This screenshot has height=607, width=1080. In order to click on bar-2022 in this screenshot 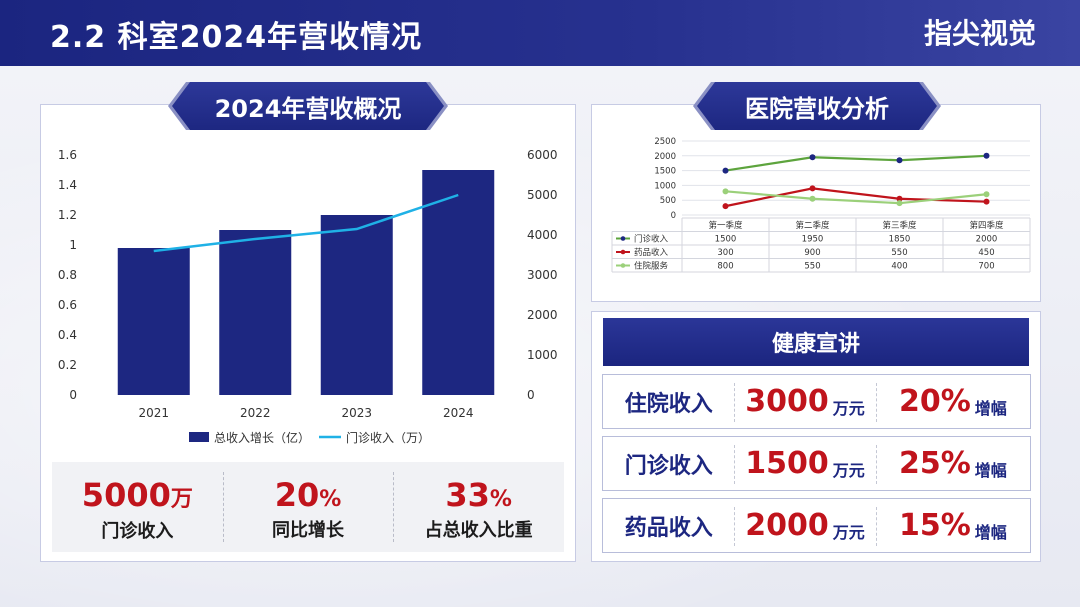, I will do `click(255, 312)`.